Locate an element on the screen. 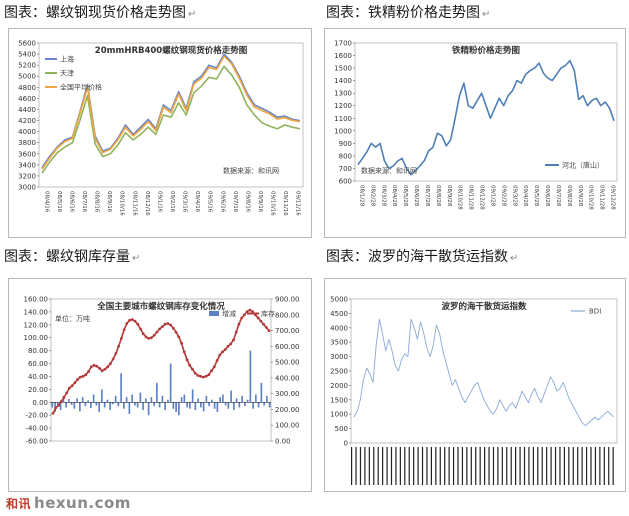  chart-annotation: 数据来源：和讯网 is located at coordinates (389, 170).